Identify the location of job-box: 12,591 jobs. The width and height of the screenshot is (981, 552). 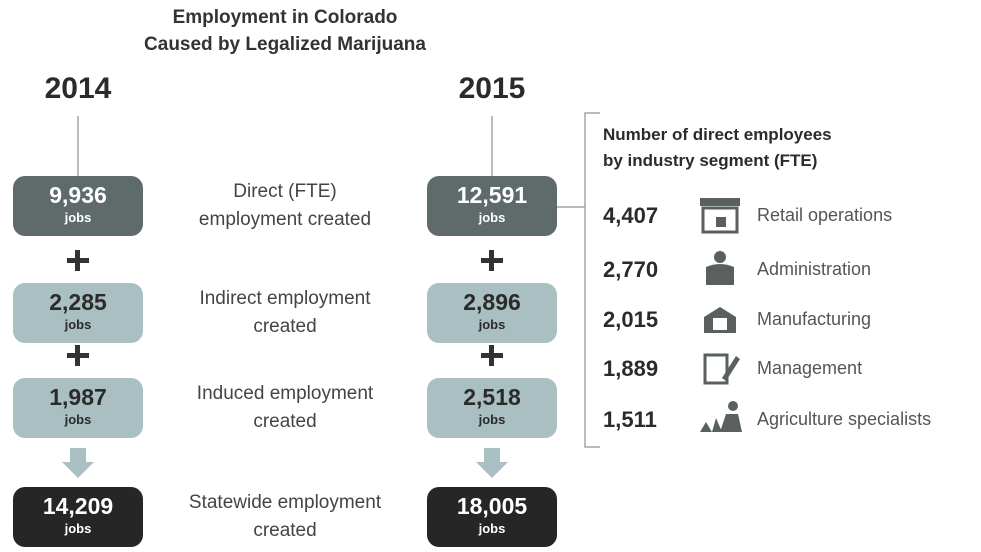
(492, 206).